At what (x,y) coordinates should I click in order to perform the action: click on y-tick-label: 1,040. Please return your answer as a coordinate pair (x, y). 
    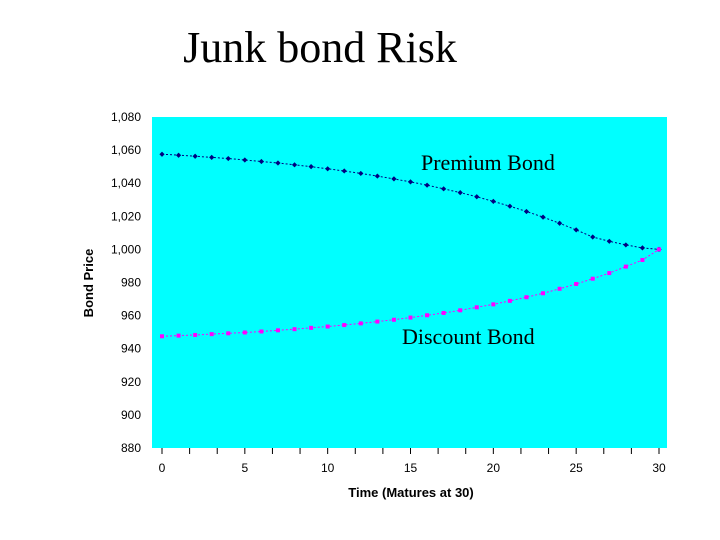
    Looking at the image, I should click on (126, 183).